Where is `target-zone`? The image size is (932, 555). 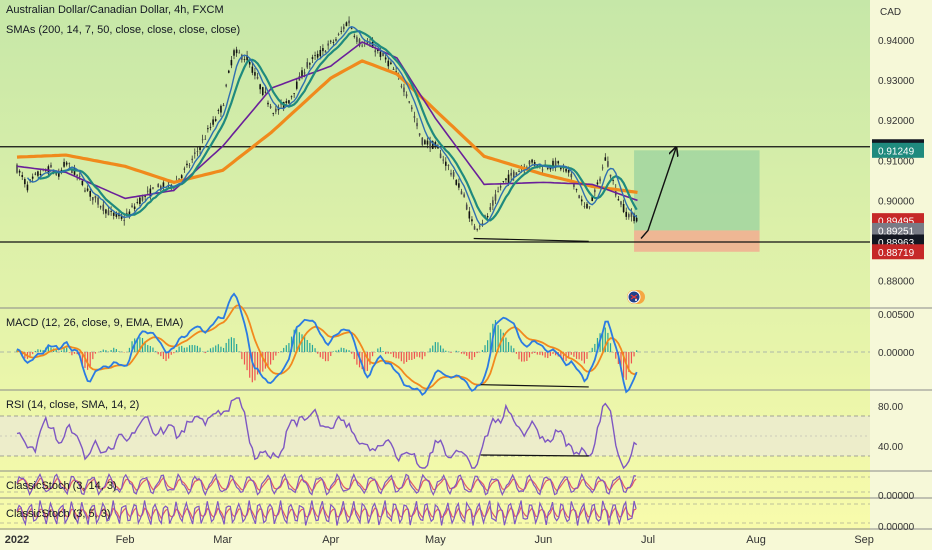 target-zone is located at coordinates (697, 190).